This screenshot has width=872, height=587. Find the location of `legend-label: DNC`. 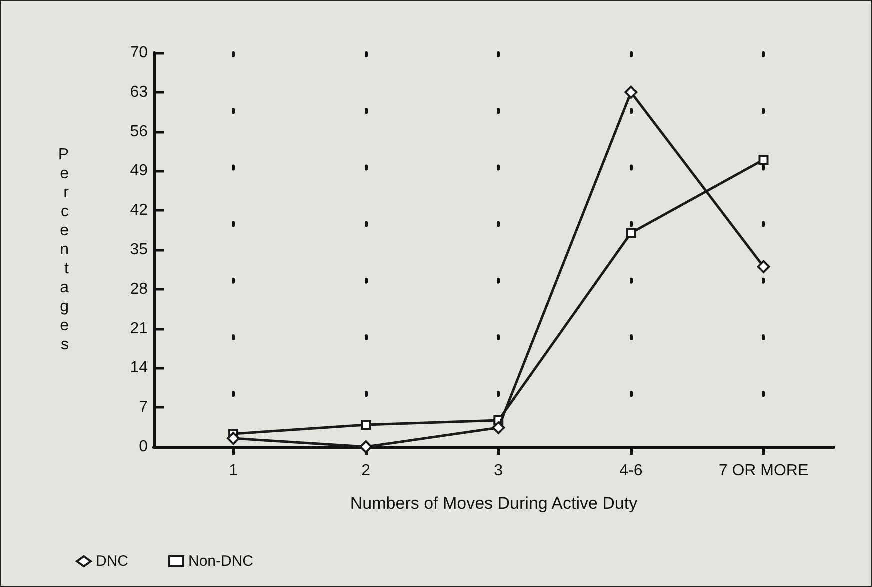

legend-label: DNC is located at coordinates (112, 561).